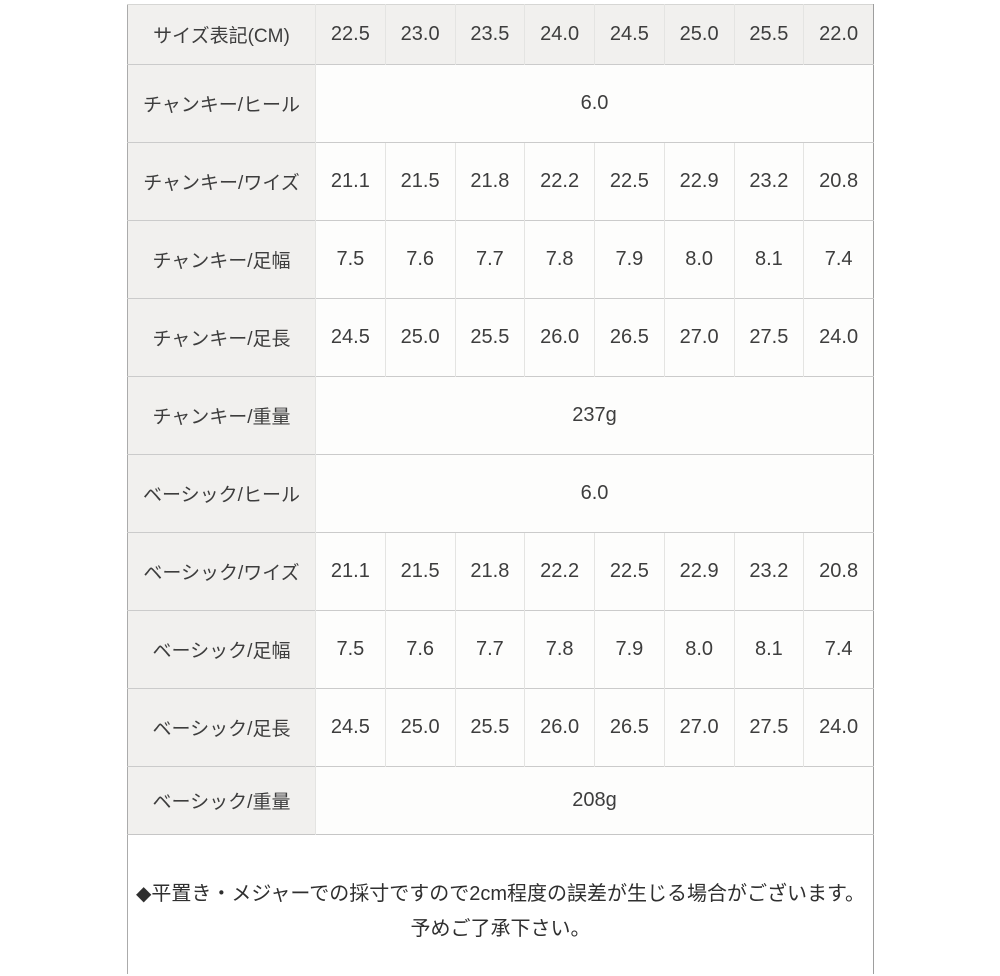 This screenshot has height=976, width=1000. I want to click on size-column-header: 25.0, so click(698, 34).